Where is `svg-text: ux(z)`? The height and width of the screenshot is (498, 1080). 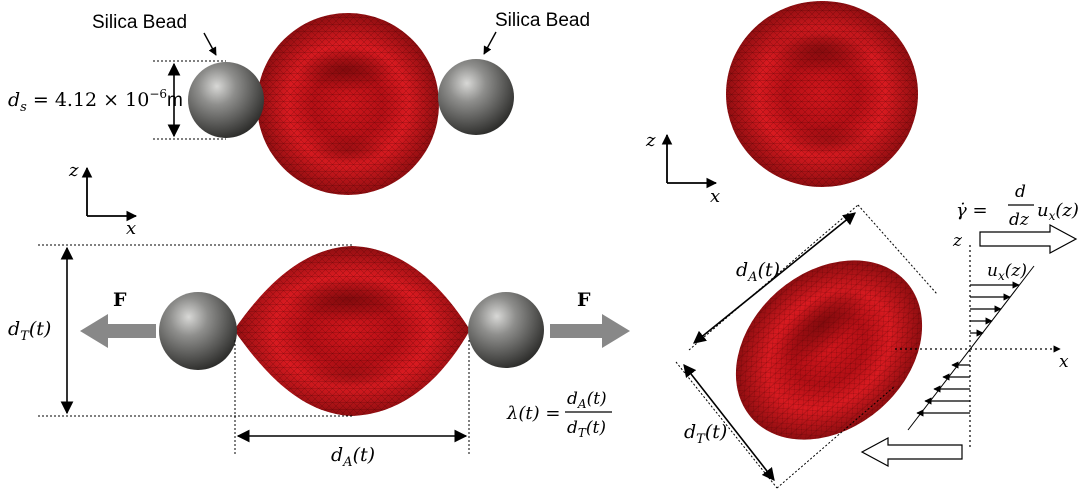
svg-text: ux(z) is located at coordinates (1058, 211).